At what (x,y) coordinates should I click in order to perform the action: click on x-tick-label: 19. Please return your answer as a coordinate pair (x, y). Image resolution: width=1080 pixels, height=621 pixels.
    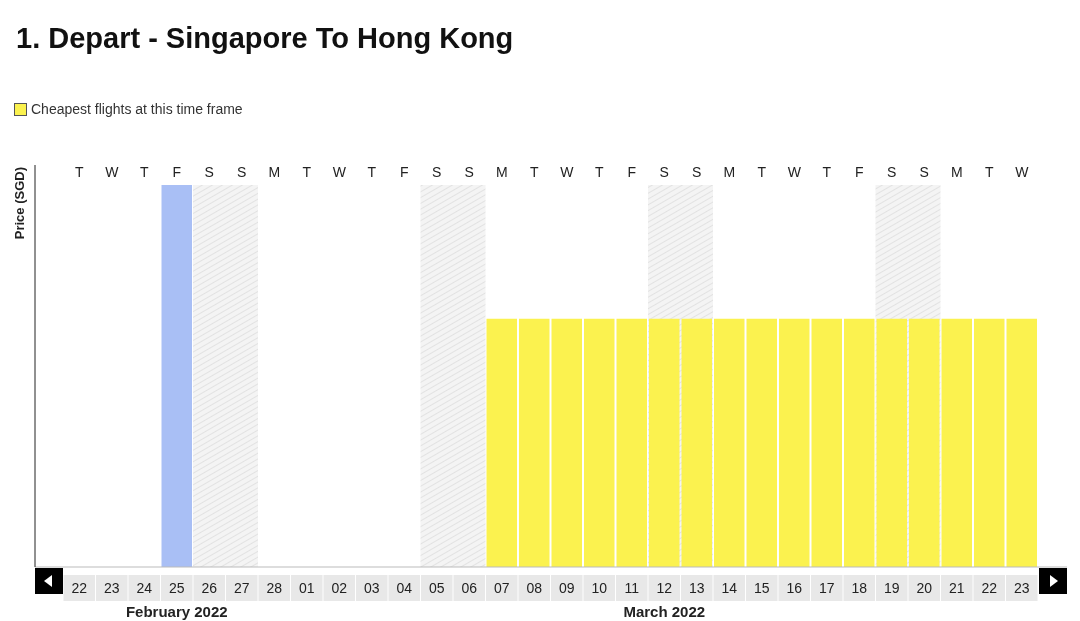
    Looking at the image, I should click on (891, 588).